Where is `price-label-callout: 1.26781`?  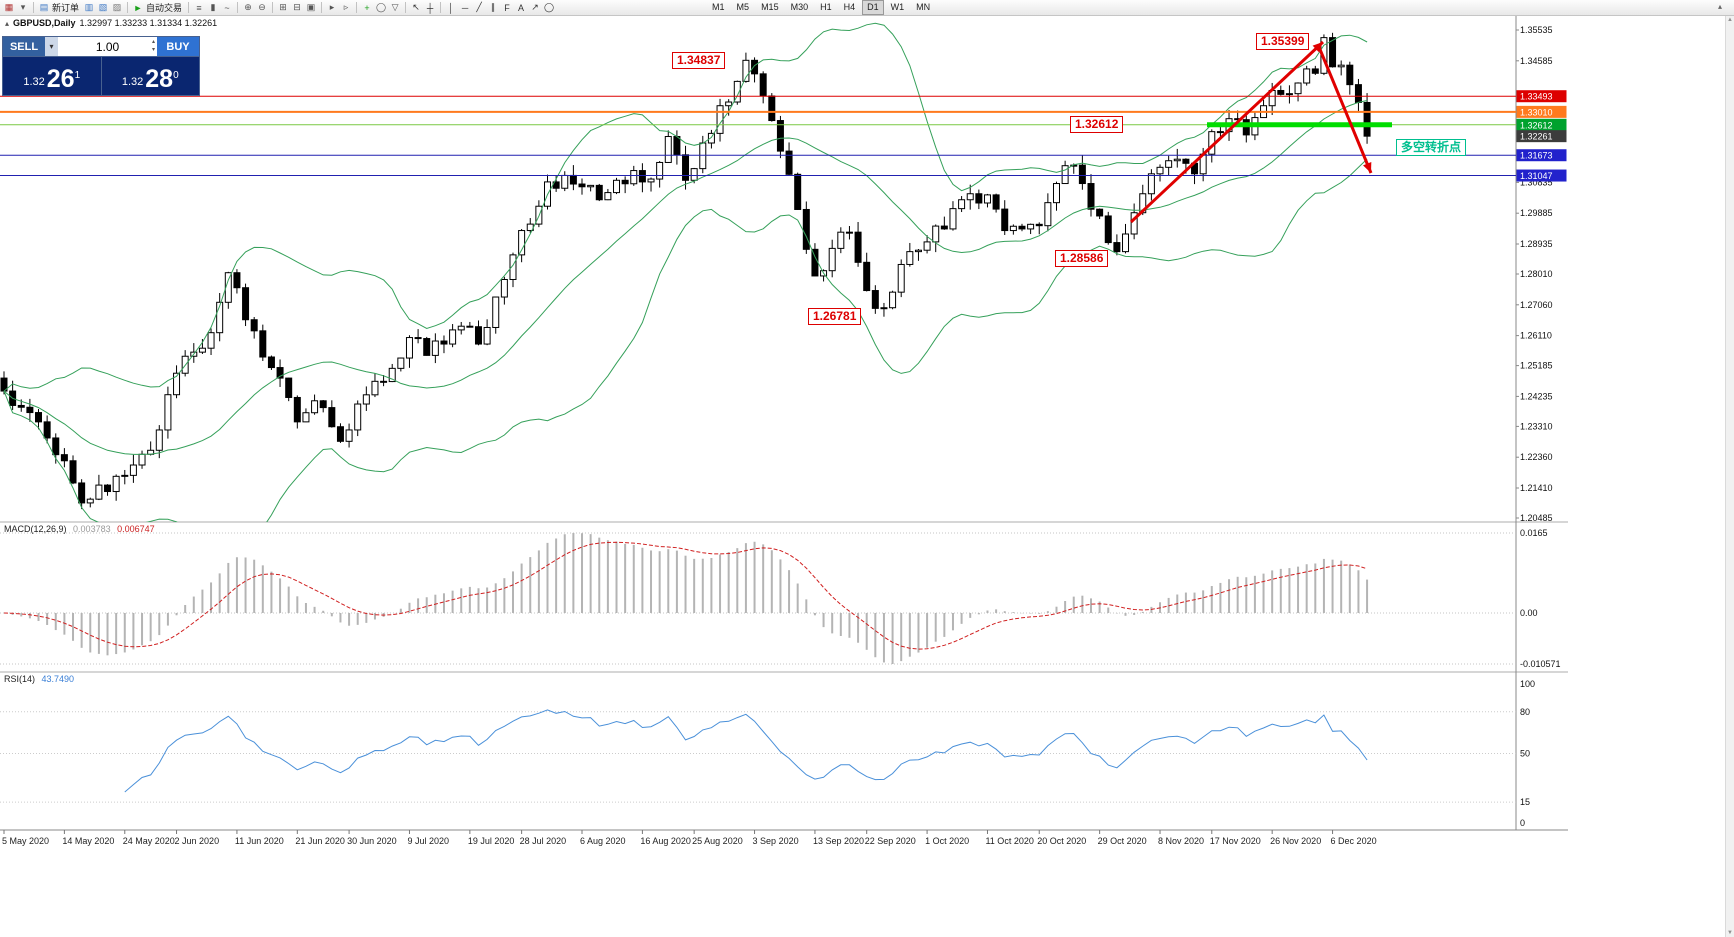 price-label-callout: 1.26781 is located at coordinates (835, 316).